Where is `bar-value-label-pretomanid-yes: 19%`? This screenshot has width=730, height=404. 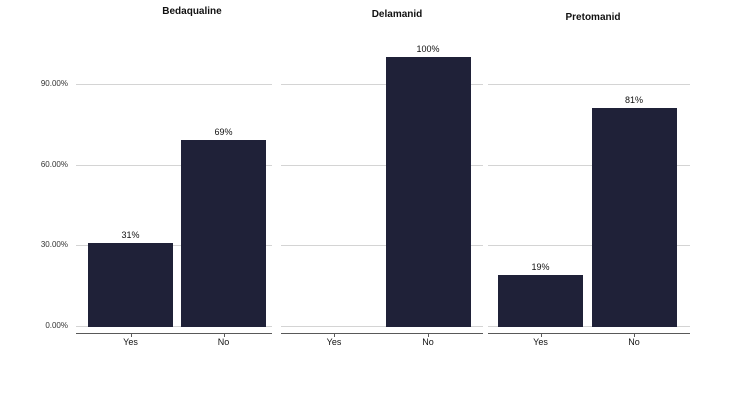
bar-value-label-pretomanid-yes: 19% is located at coordinates (540, 266).